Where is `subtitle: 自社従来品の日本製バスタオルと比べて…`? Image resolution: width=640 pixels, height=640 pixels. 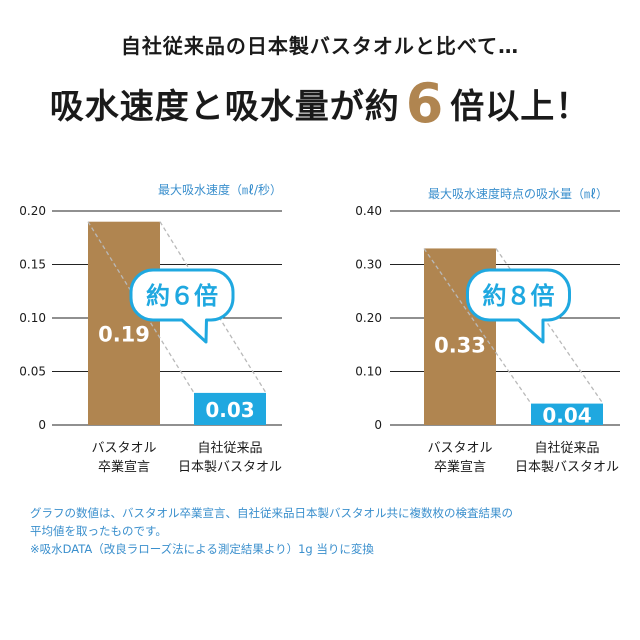 subtitle: 自社従来品の日本製バスタオルと比べて… is located at coordinates (320, 46).